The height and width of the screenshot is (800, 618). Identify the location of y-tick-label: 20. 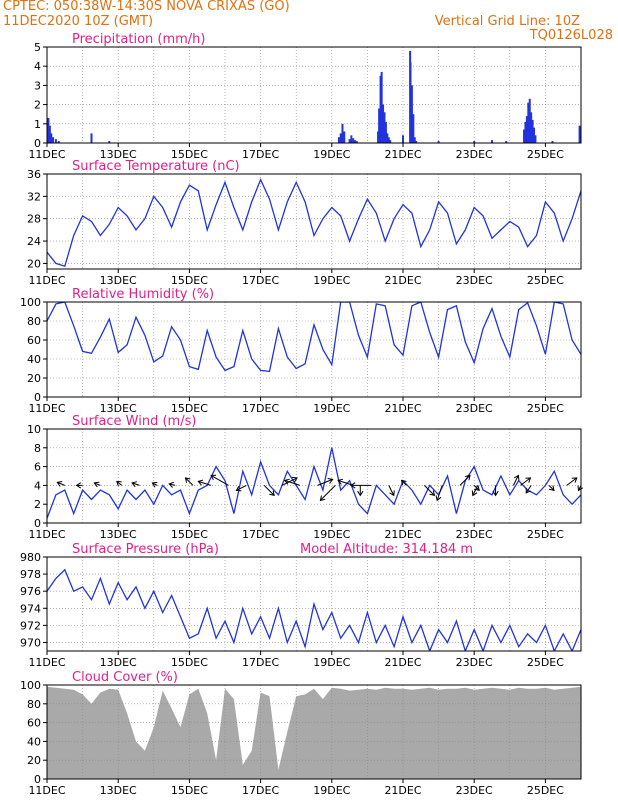
(34, 263).